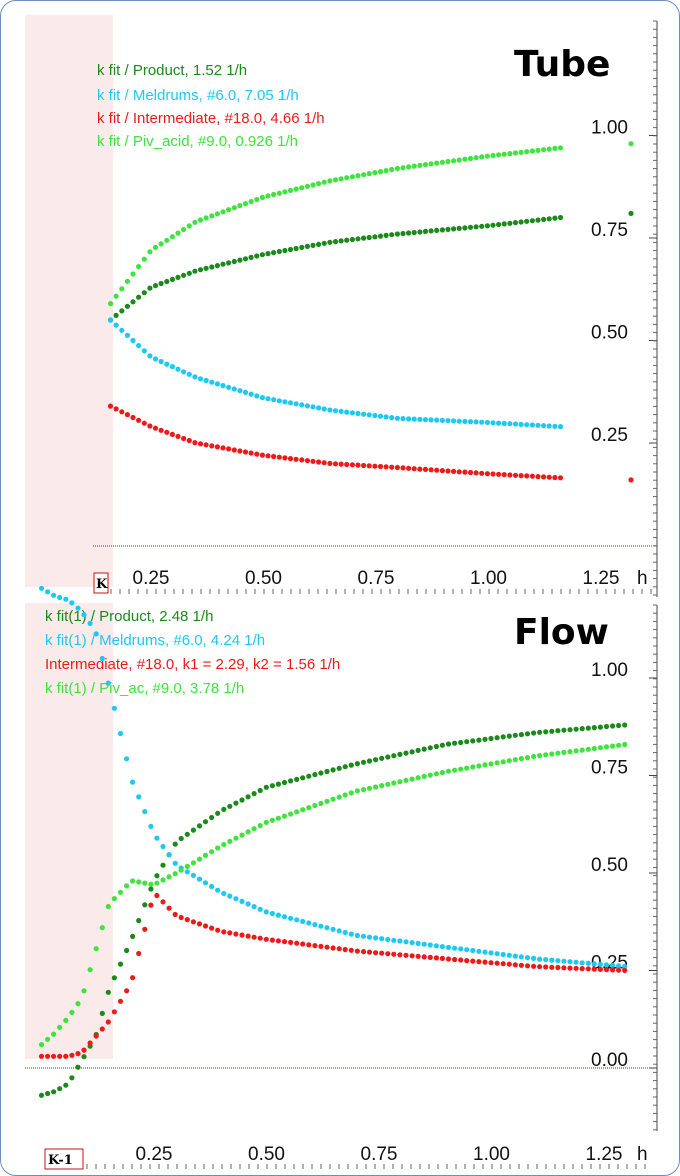 The width and height of the screenshot is (680, 1176). Describe the element at coordinates (609, 865) in the screenshot. I see `flow-y-tick-label: 0.50` at that location.